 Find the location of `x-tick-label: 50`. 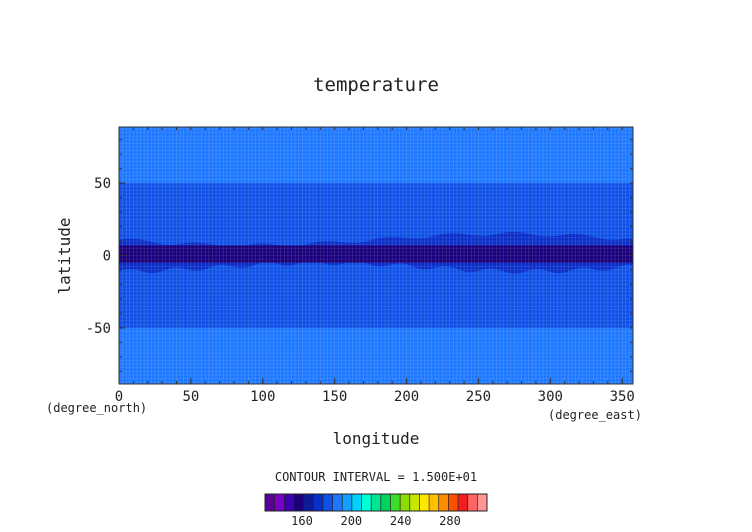

x-tick-label: 50 is located at coordinates (190, 397).